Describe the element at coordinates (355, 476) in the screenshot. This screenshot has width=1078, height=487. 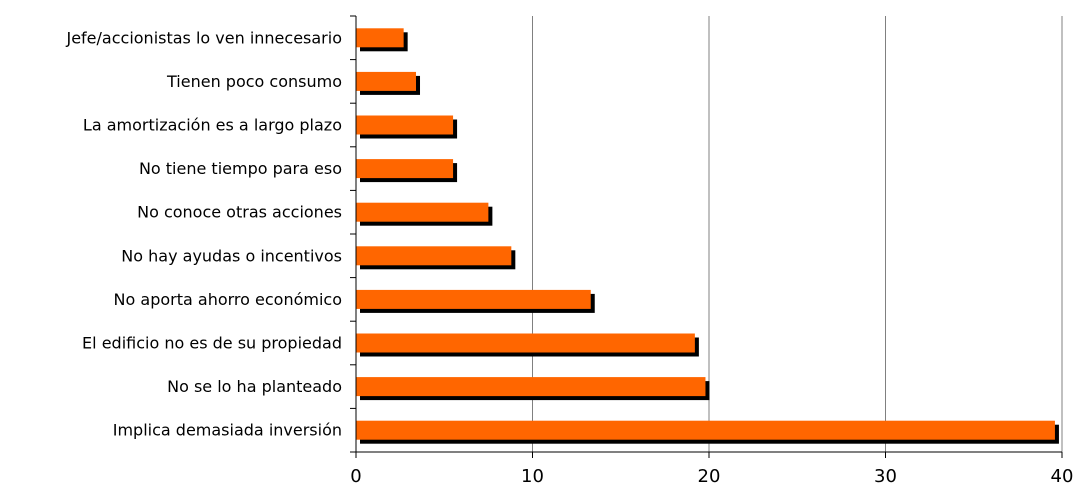
I see `x-tick-label: 0` at that location.